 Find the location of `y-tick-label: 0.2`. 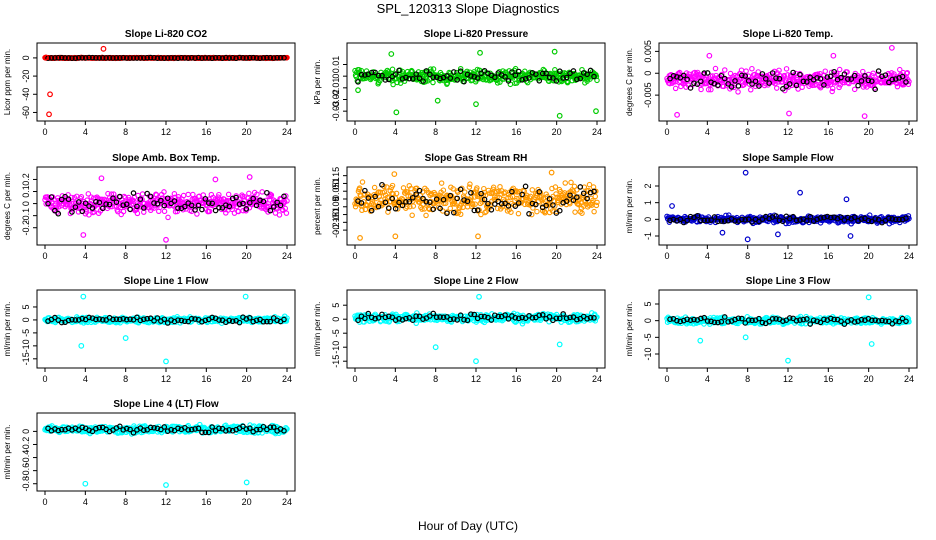

y-tick-label: 0.2 is located at coordinates (26, 179).